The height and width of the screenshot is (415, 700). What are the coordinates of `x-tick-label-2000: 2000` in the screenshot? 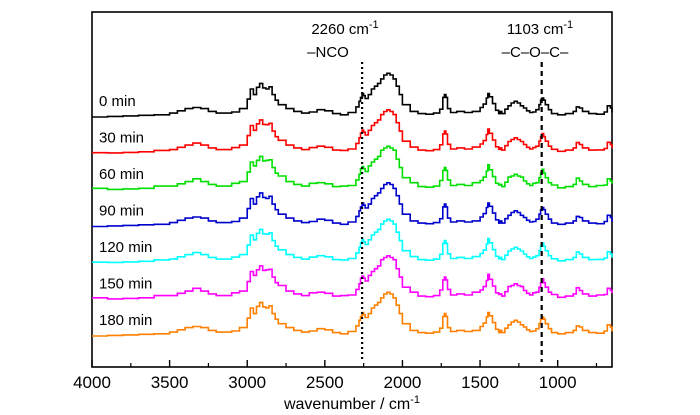 It's located at (403, 382).